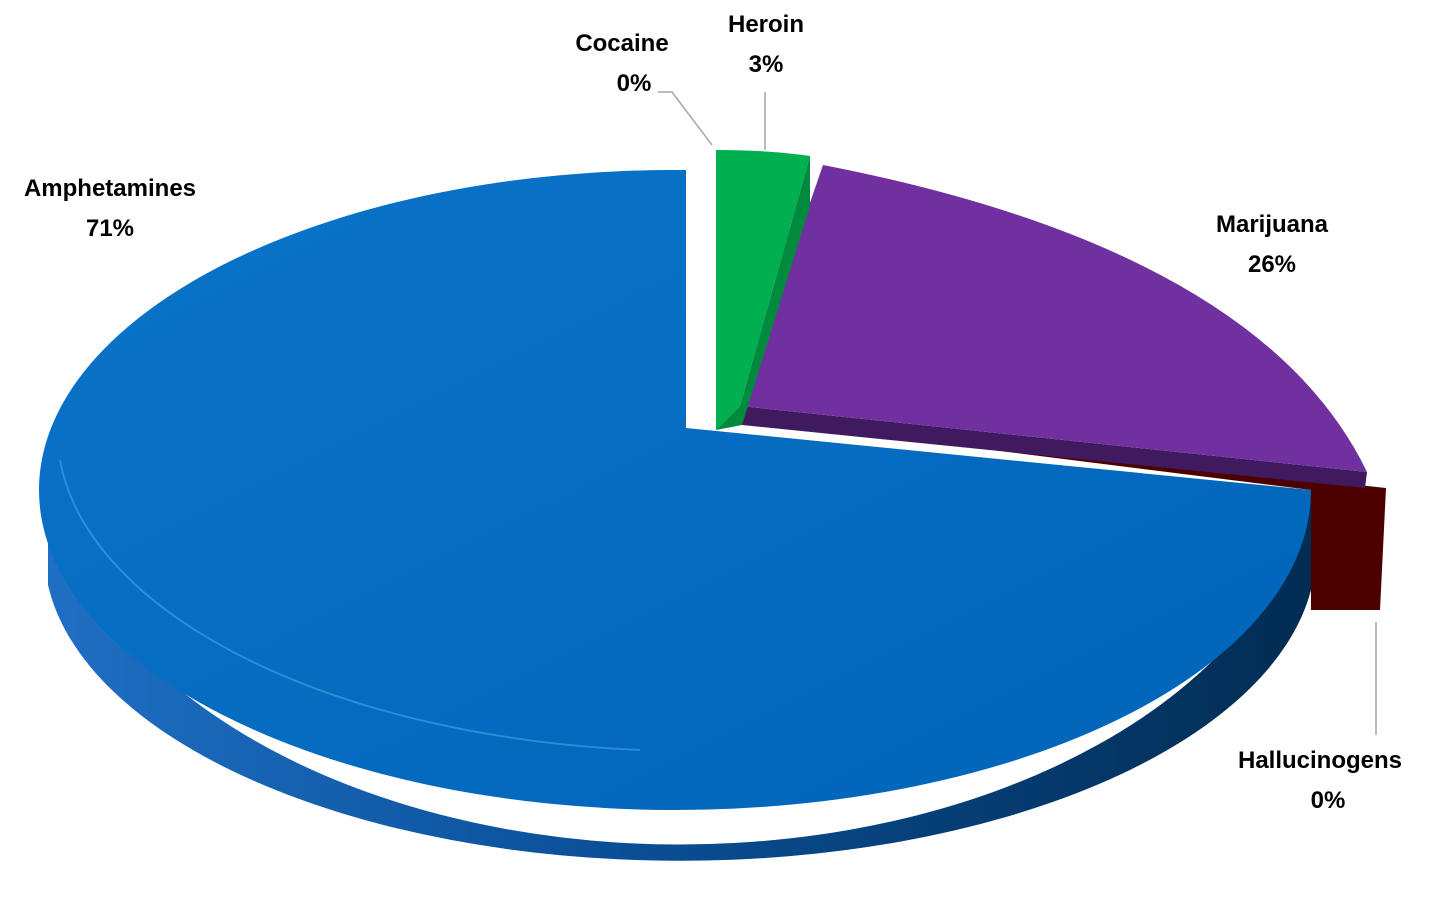  What do you see at coordinates (1053, 447) in the screenshot?
I see `slice-marijuana-side` at bounding box center [1053, 447].